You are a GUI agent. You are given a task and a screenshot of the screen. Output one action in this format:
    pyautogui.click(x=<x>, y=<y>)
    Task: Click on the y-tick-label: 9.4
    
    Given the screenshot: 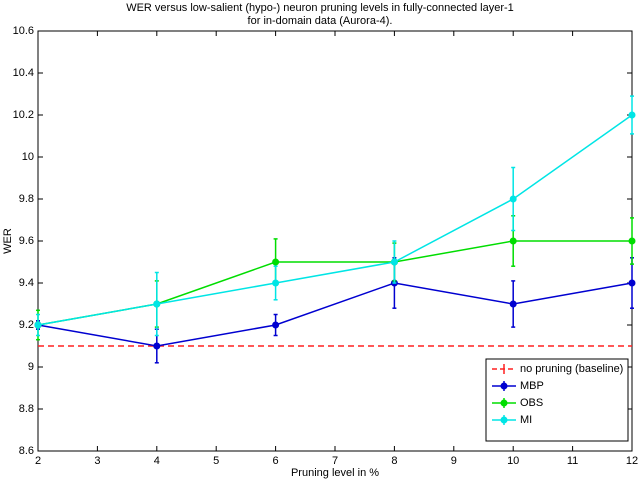 What is the action you would take?
    pyautogui.click(x=26, y=283)
    